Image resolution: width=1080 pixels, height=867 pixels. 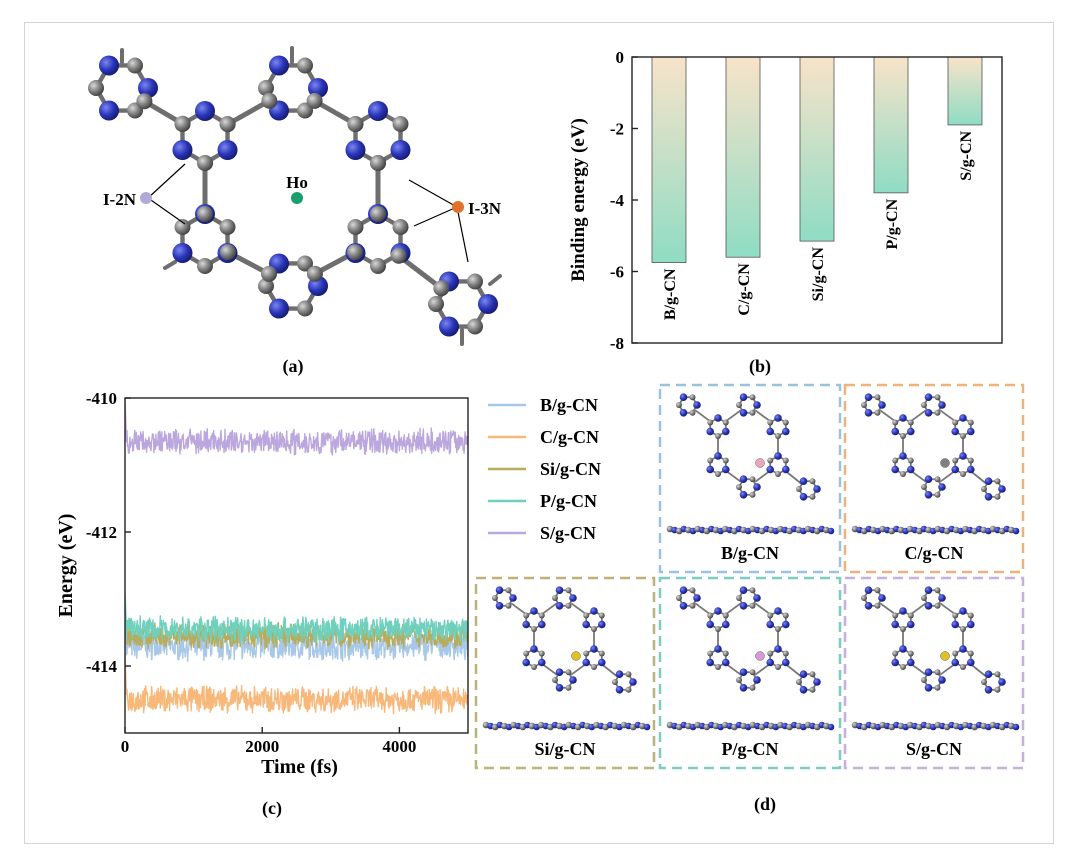 I want to click on structure-panel: C/g-CN, so click(x=934, y=478).